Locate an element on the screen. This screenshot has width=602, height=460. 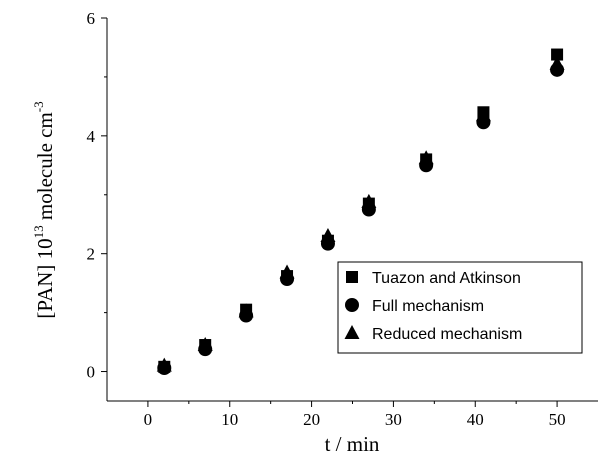
x-tick-label: 50 is located at coordinates (557, 419).